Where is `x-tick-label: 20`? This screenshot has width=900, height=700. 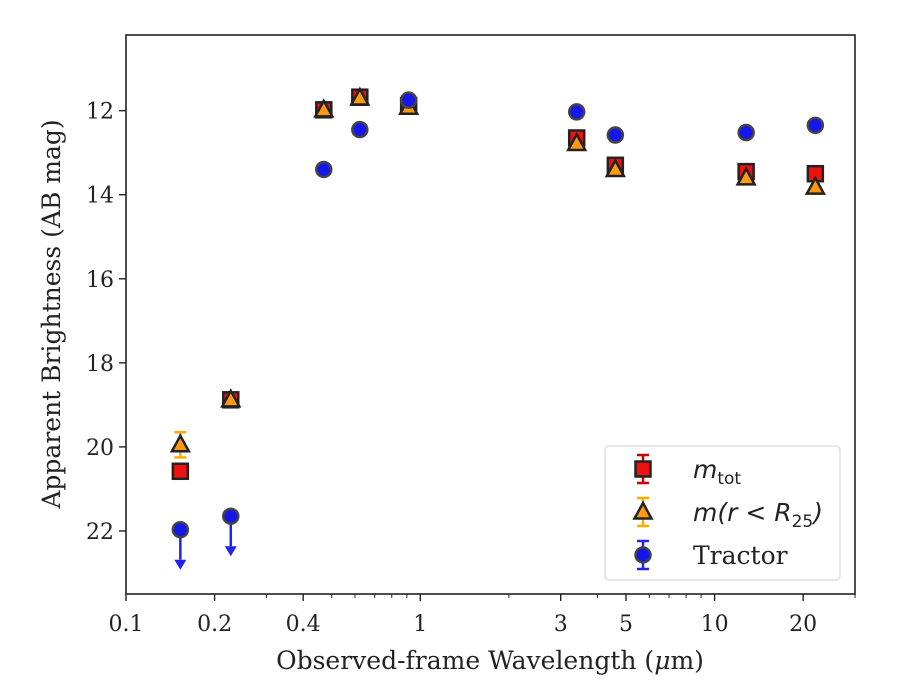
x-tick-label: 20 is located at coordinates (803, 624).